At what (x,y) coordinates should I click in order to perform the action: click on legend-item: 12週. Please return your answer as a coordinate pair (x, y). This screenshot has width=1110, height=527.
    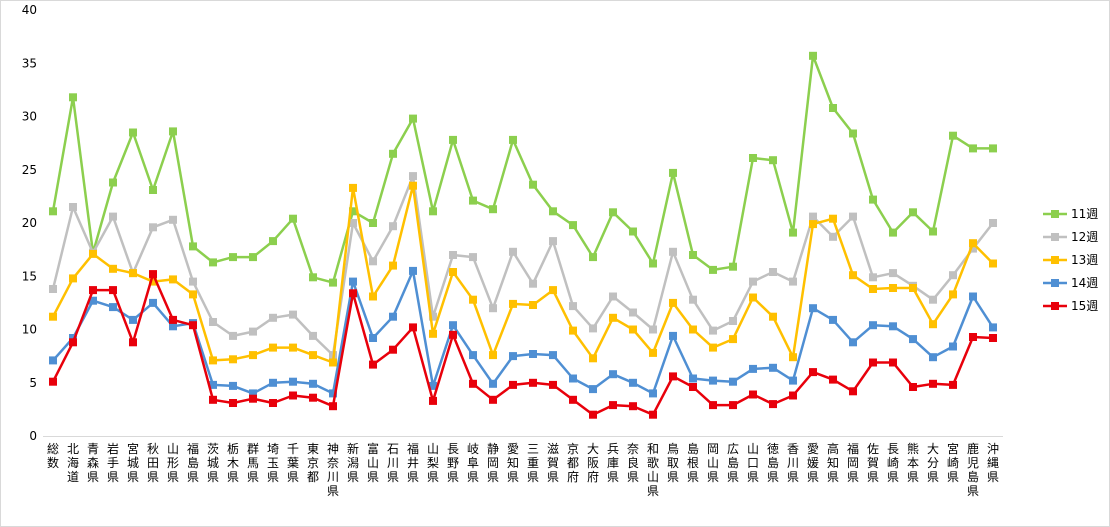
    Looking at the image, I should click on (1070, 237).